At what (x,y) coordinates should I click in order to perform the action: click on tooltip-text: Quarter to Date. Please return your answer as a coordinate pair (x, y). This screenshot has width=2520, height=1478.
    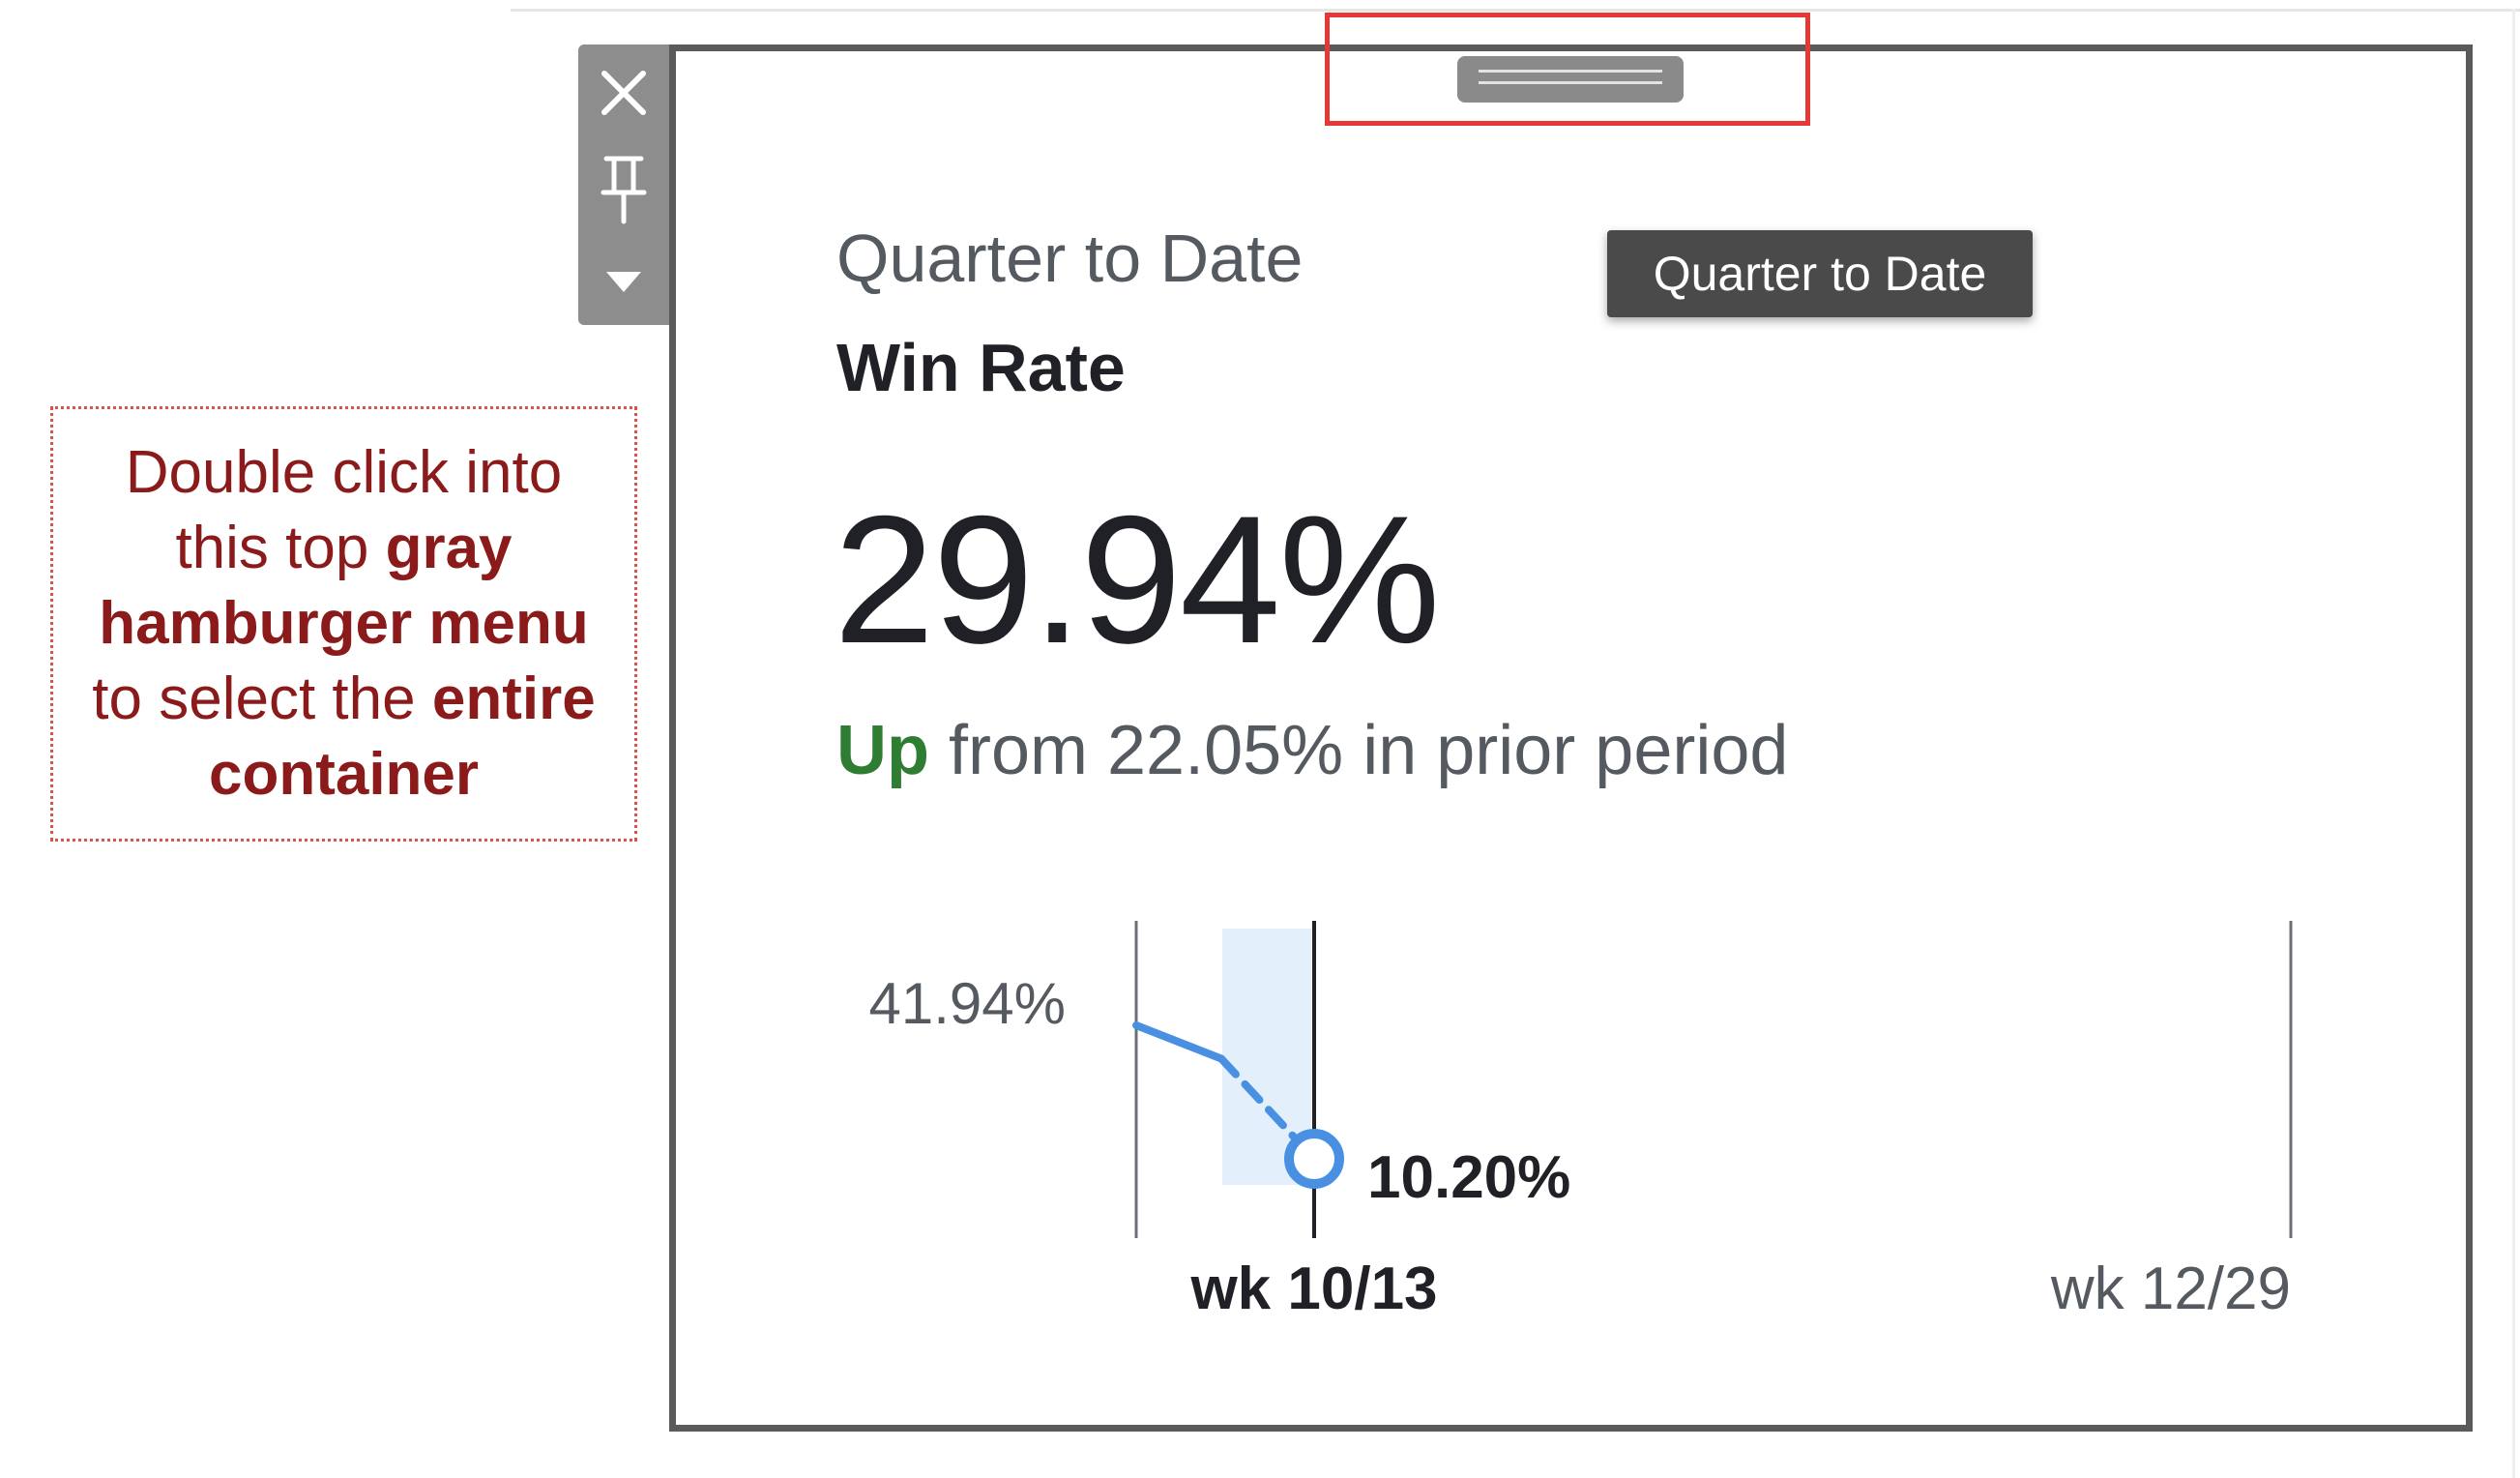
    Looking at the image, I should click on (1820, 274).